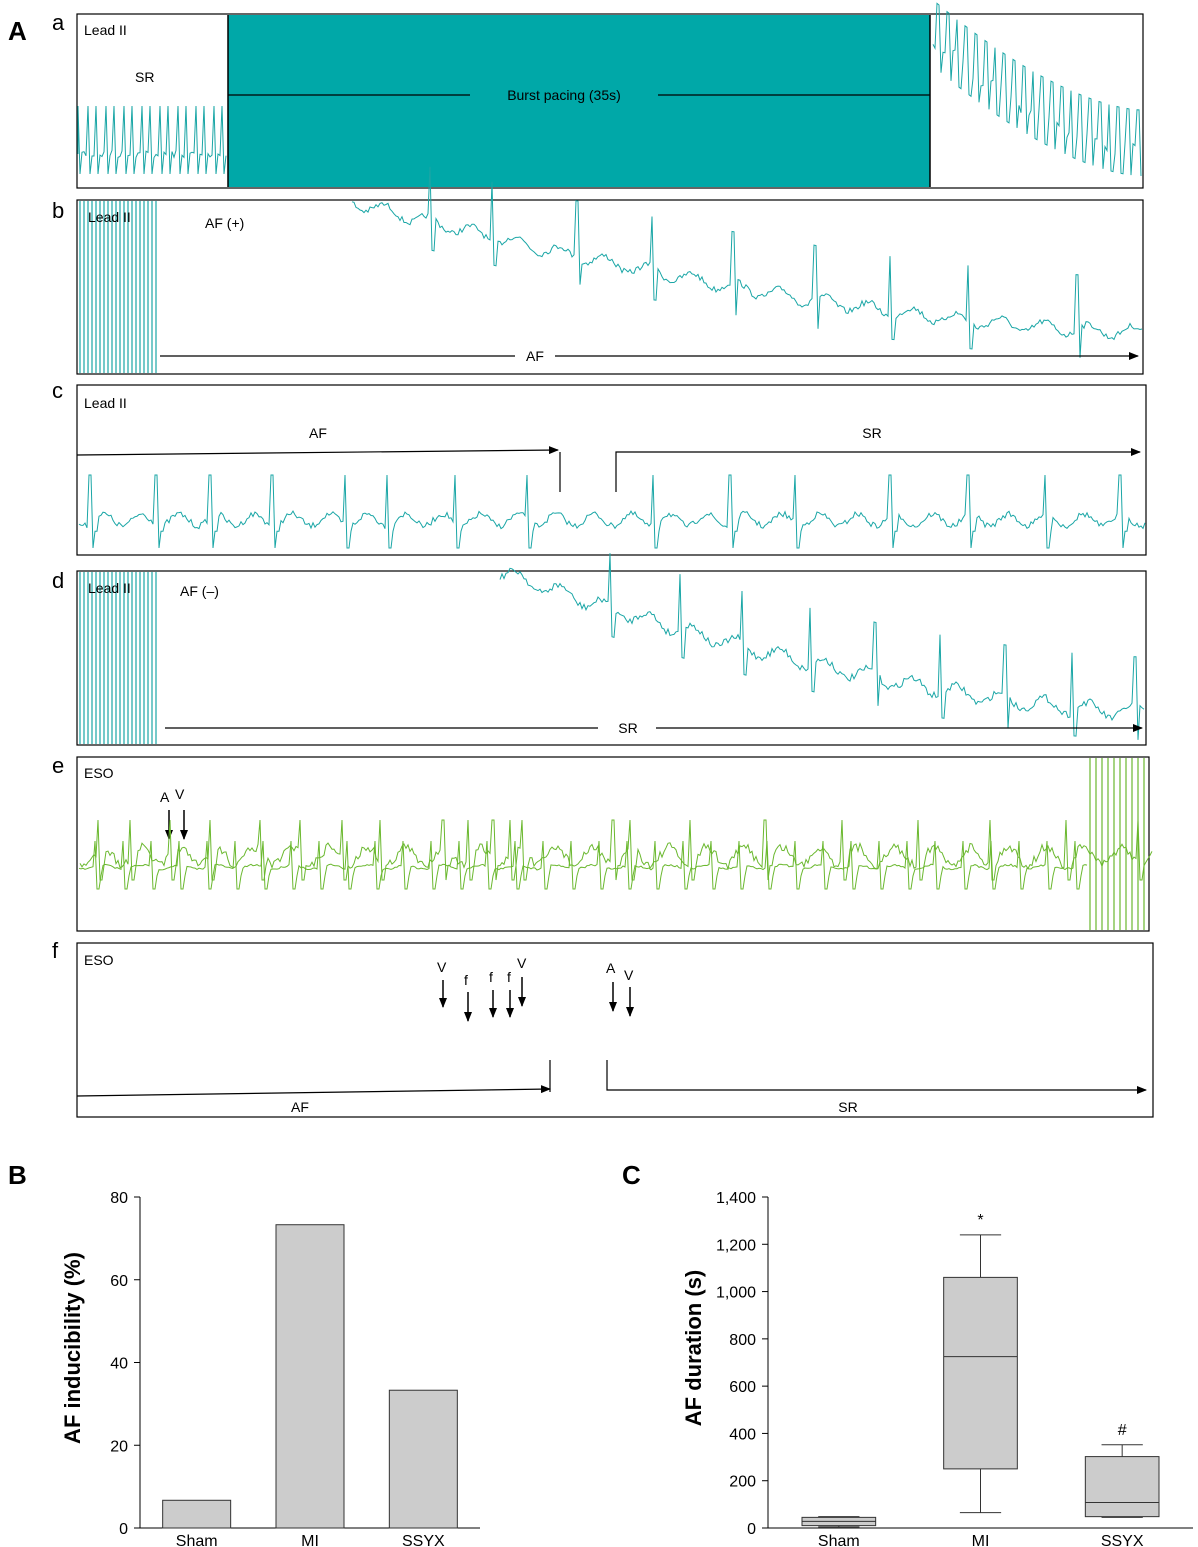 The width and height of the screenshot is (1198, 1547). I want to click on trace-d-frame, so click(611, 658).